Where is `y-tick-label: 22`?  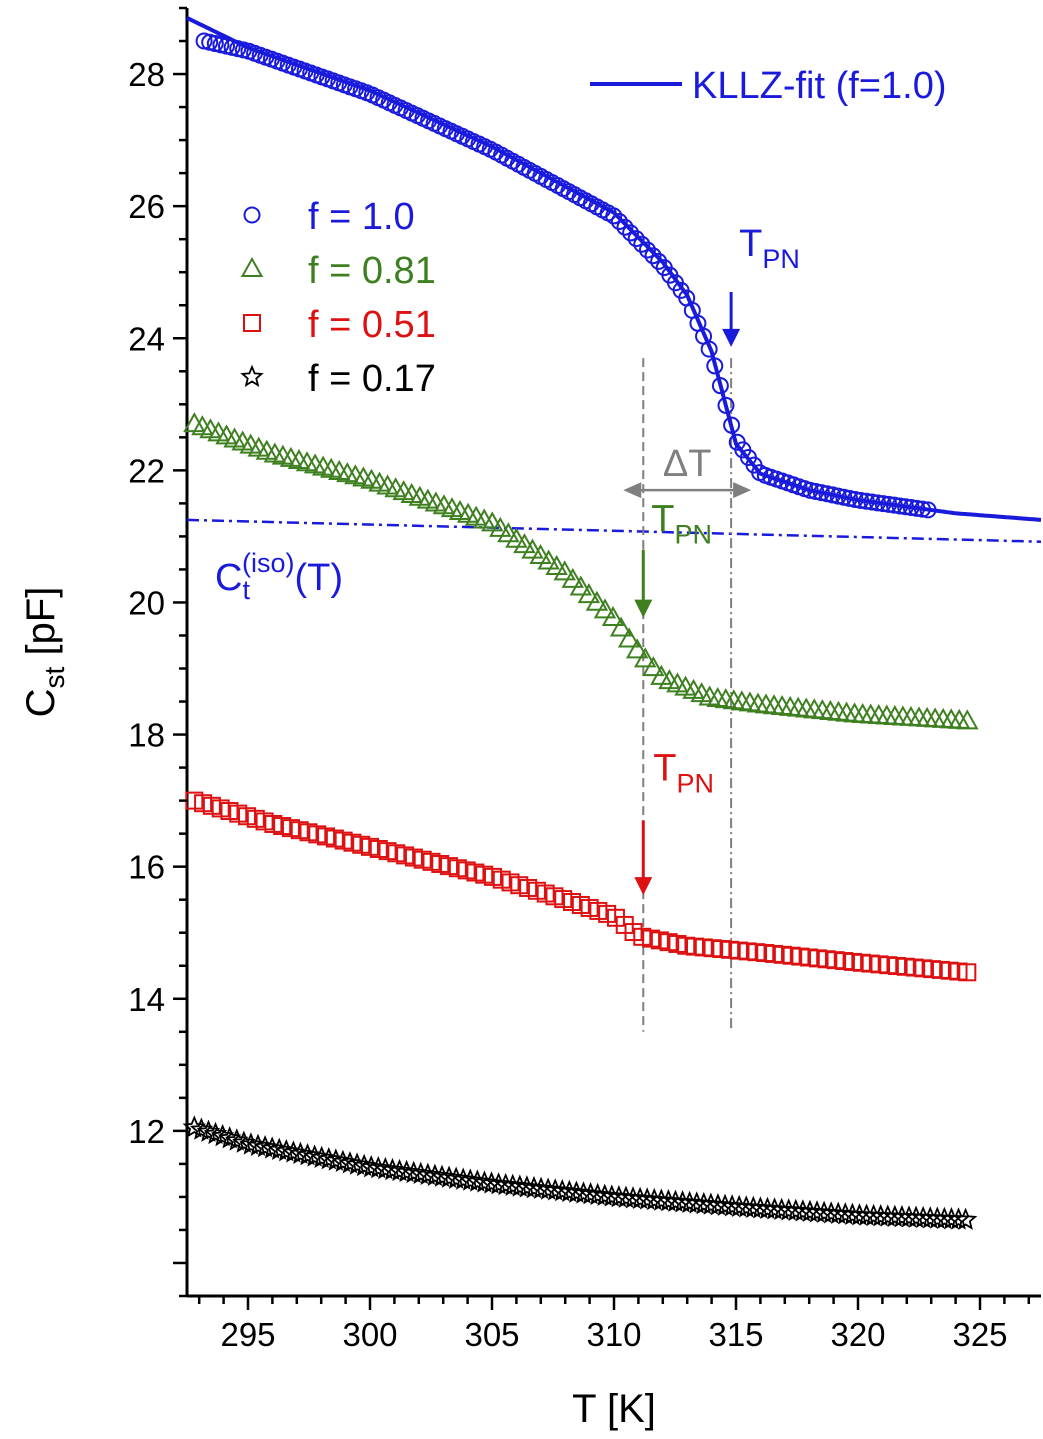
y-tick-label: 22 is located at coordinates (146, 470).